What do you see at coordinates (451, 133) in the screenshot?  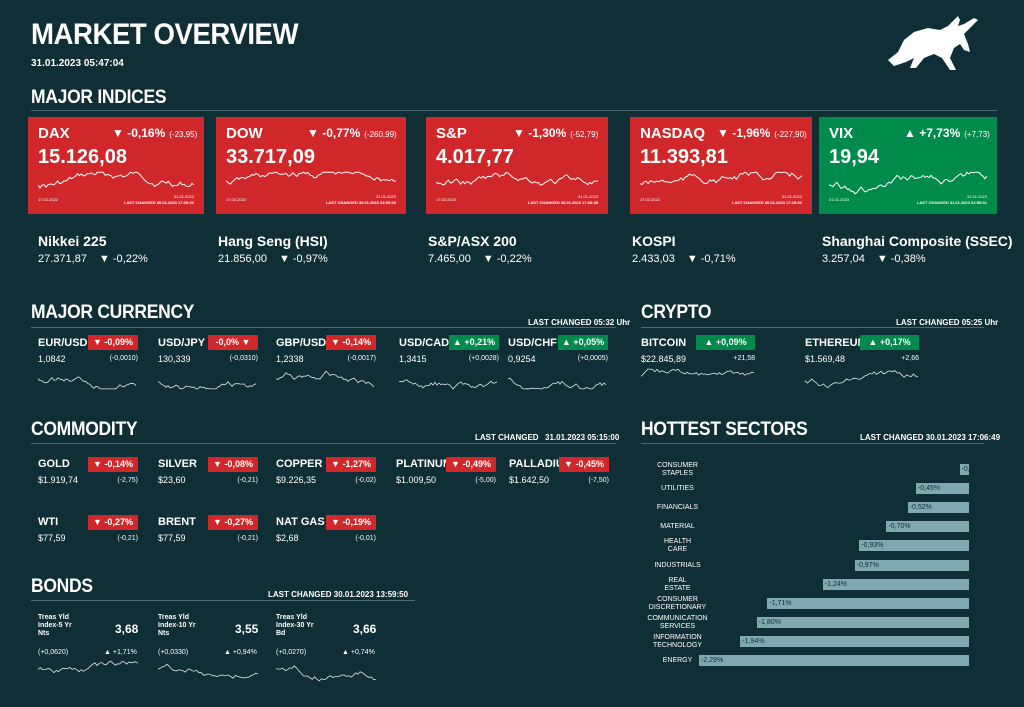 I see `index-name: S&P` at bounding box center [451, 133].